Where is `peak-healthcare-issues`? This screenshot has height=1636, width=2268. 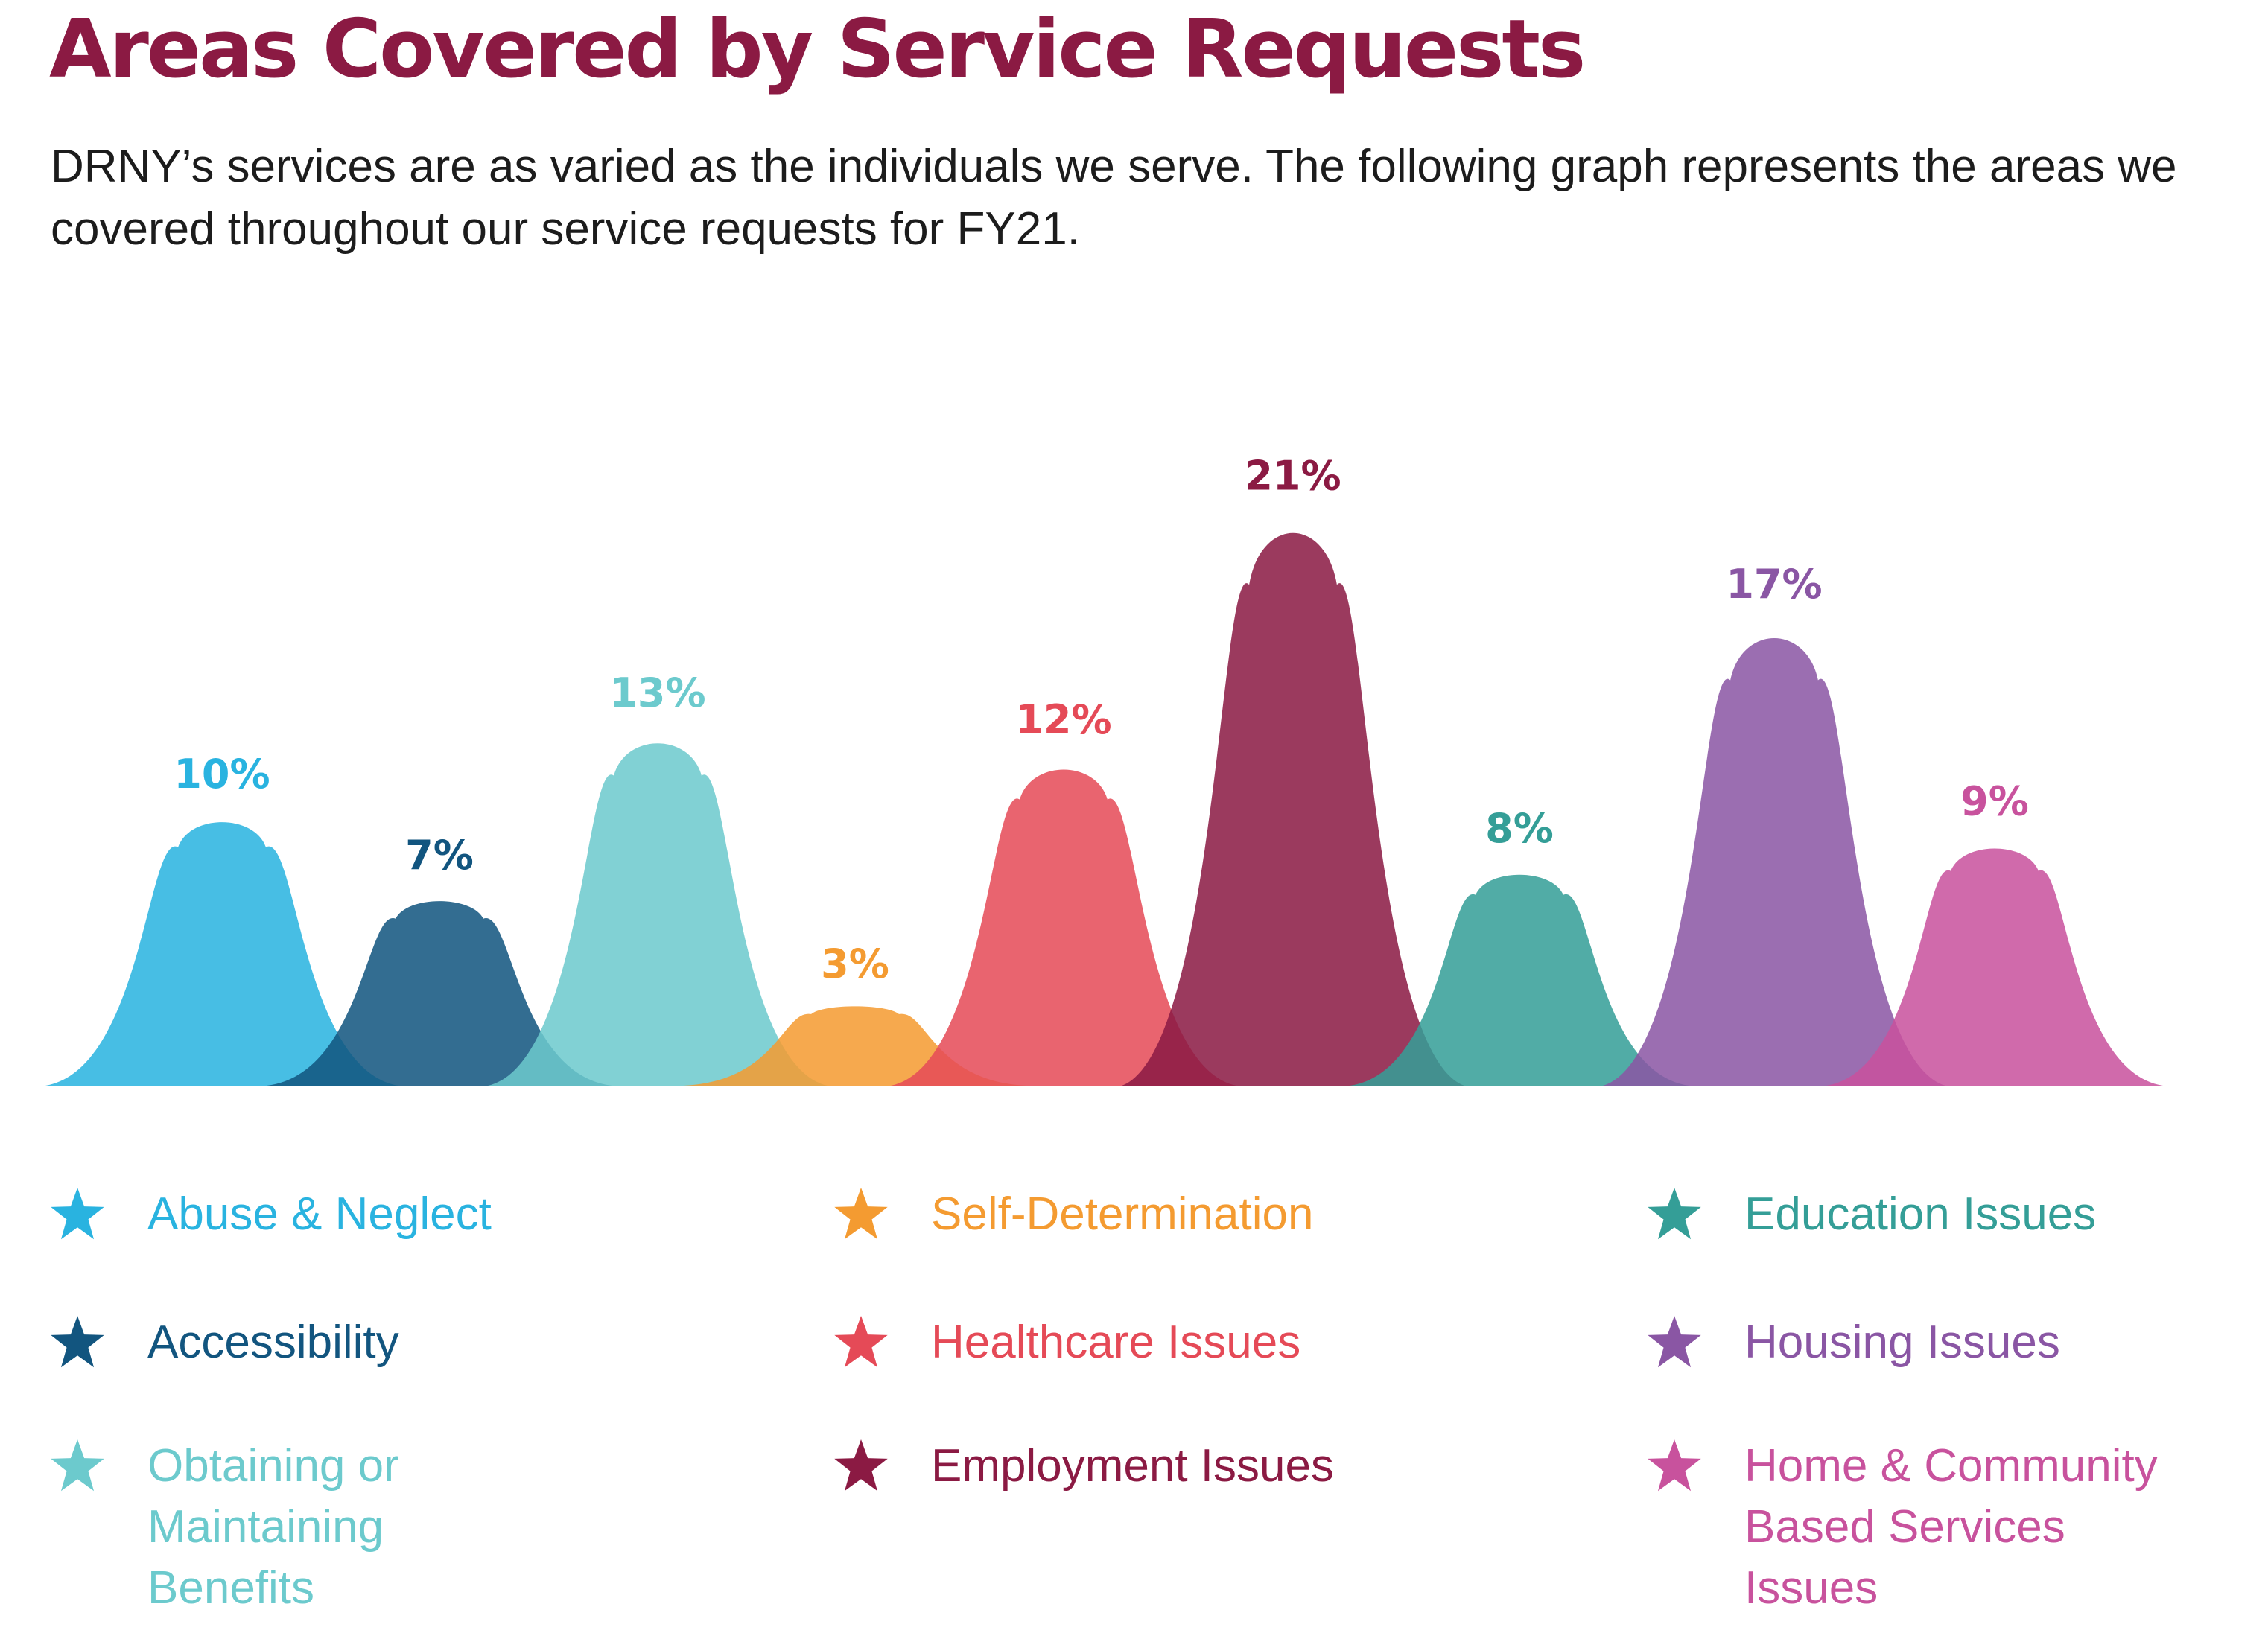 peak-healthcare-issues is located at coordinates (1063, 928).